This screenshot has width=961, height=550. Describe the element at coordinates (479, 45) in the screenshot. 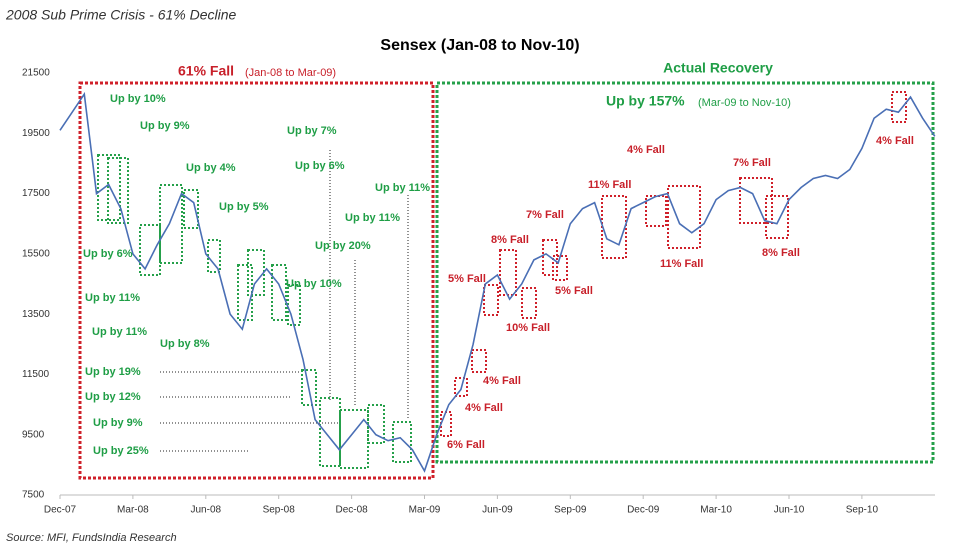

I see `chart-title: Sensex (Jan-08 to Nov-10)` at that location.